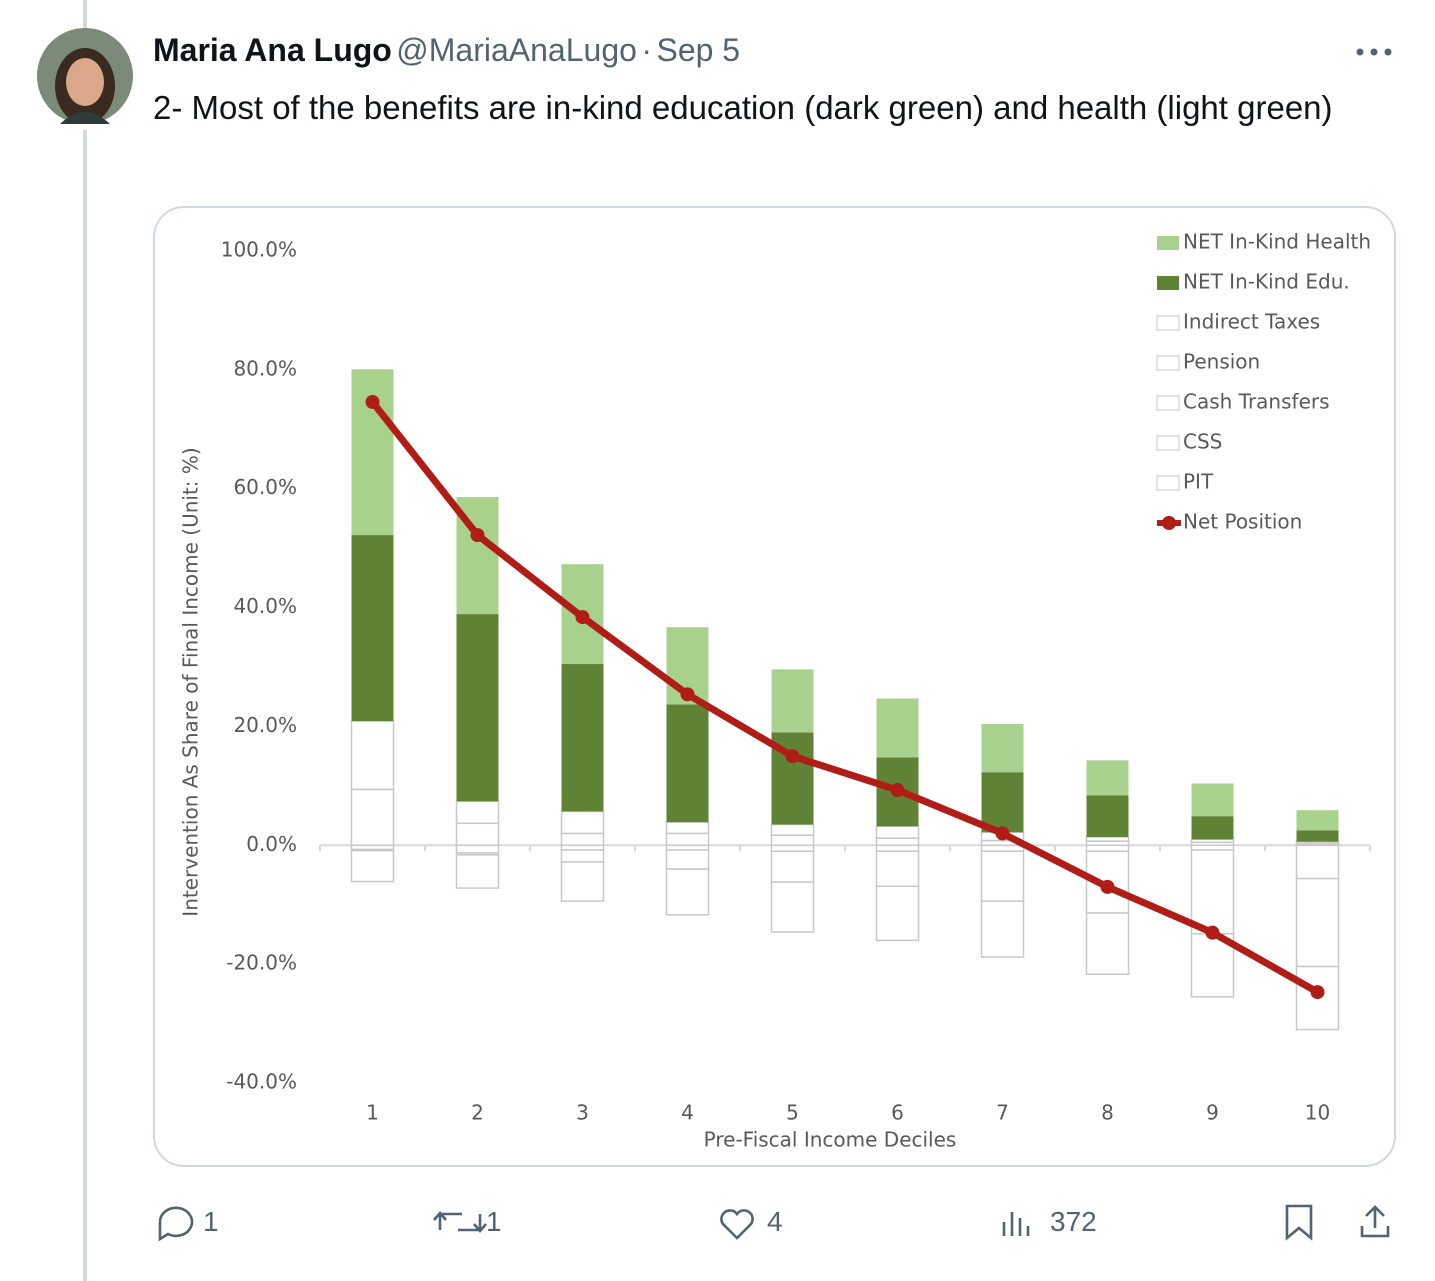 The width and height of the screenshot is (1435, 1281). What do you see at coordinates (1299, 1222) in the screenshot?
I see `bookmark-icon` at bounding box center [1299, 1222].